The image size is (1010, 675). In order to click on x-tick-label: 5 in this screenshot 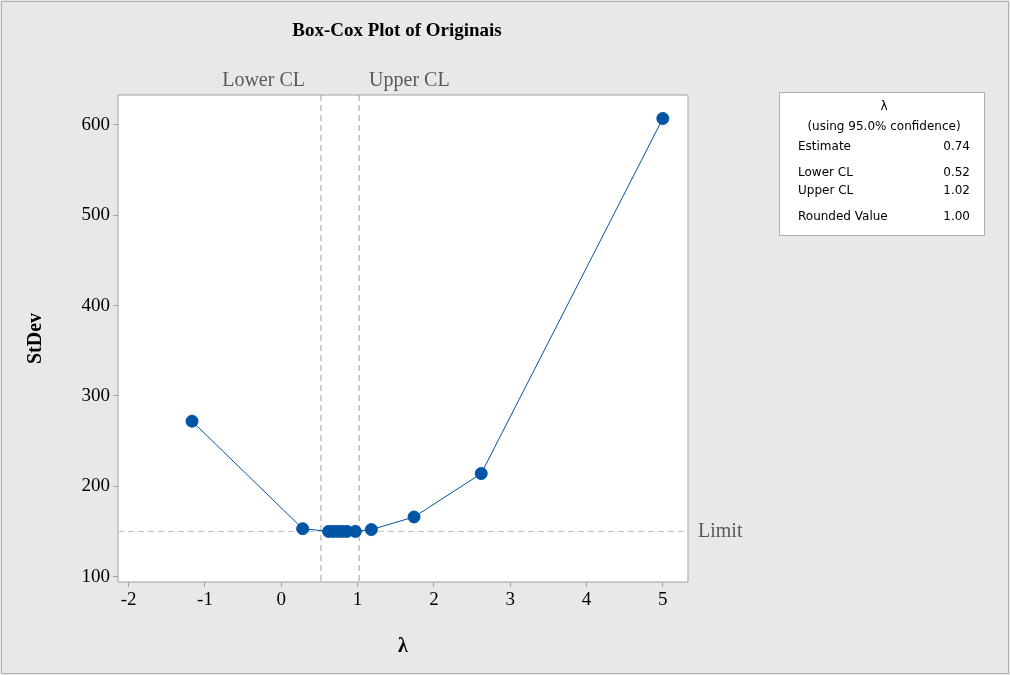, I will do `click(663, 599)`.